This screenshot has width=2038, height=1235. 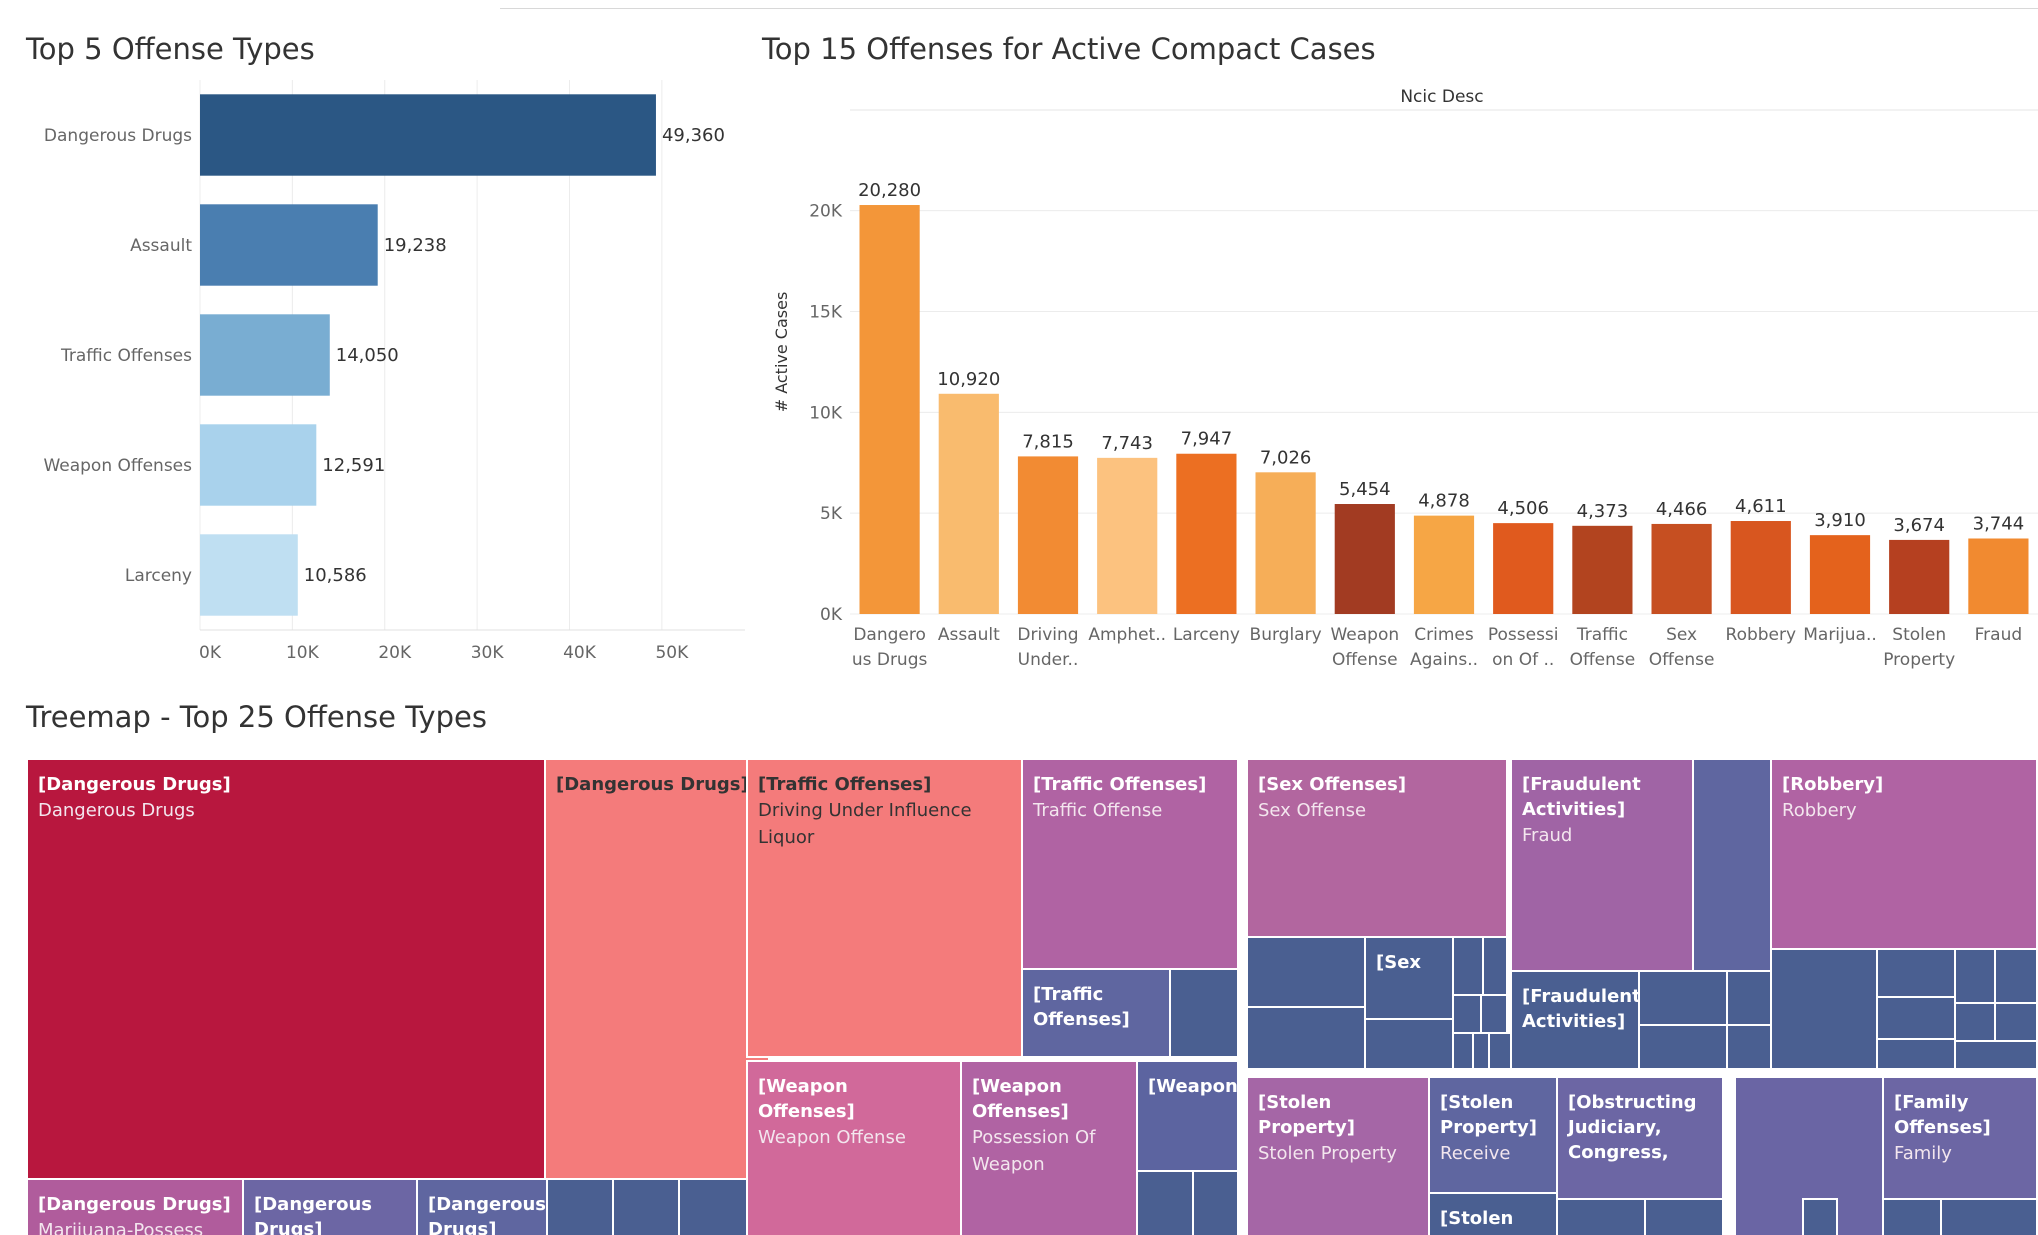 I want to click on treemap-tile: [Family Offenses] Family, so click(x=1960, y=1138).